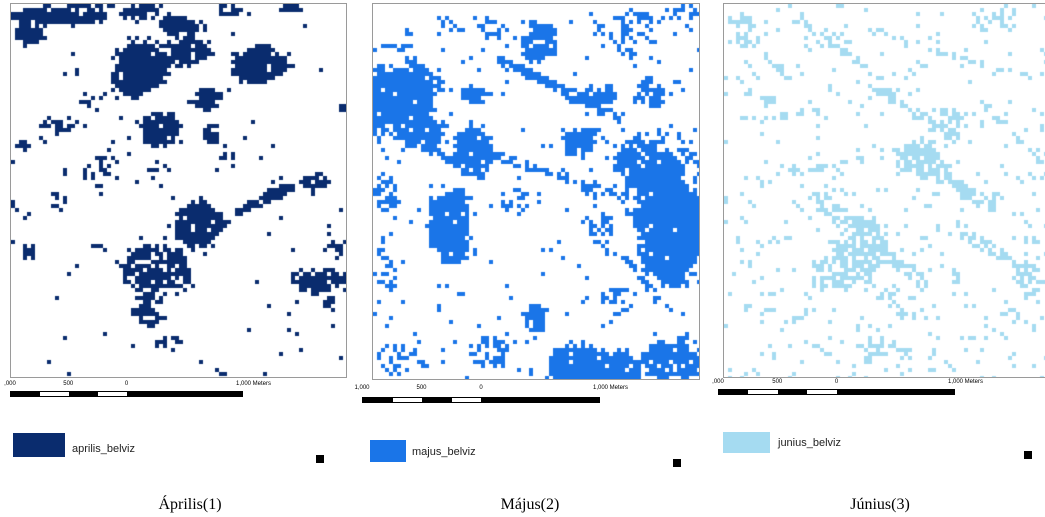  I want to click on may-scale-bar: 1,000 500 0 1,000 Meters, so click(491, 395).